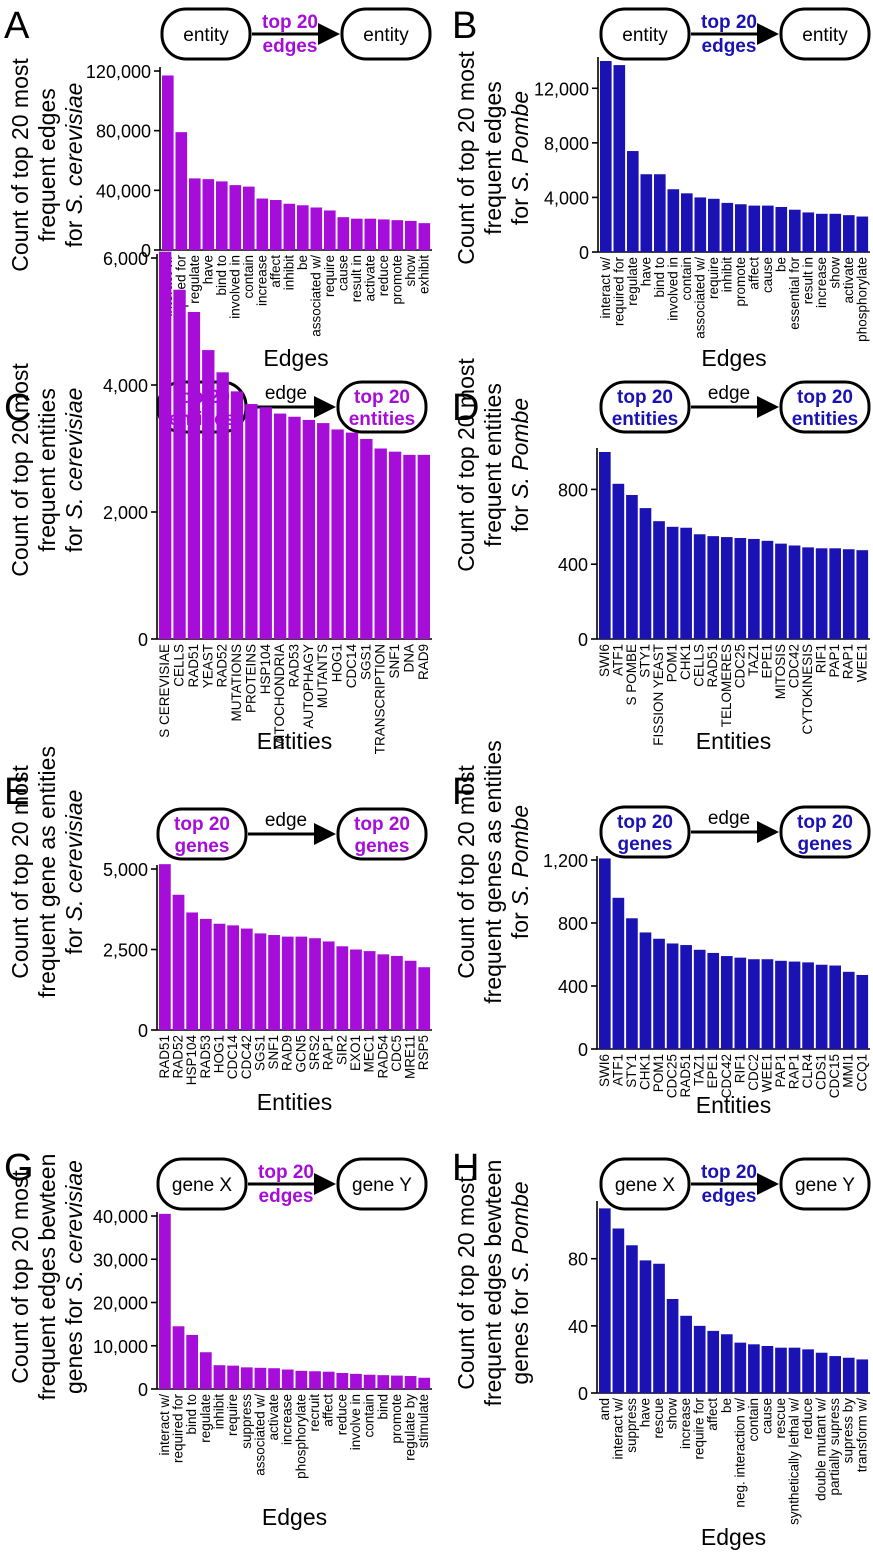 The height and width of the screenshot is (1553, 873). What do you see at coordinates (193, 666) in the screenshot?
I see `x-tick-label-c-2: RAD51` at bounding box center [193, 666].